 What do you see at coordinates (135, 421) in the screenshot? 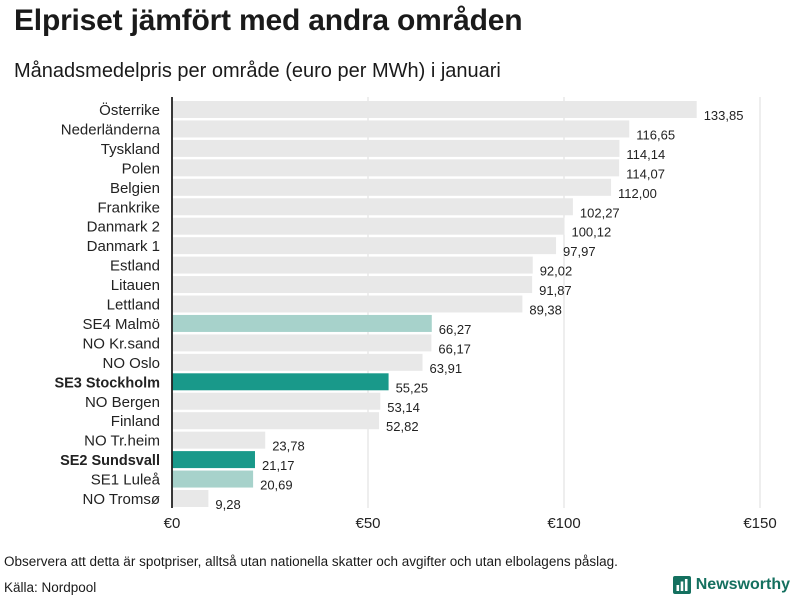
I see `category-label: Finland` at bounding box center [135, 421].